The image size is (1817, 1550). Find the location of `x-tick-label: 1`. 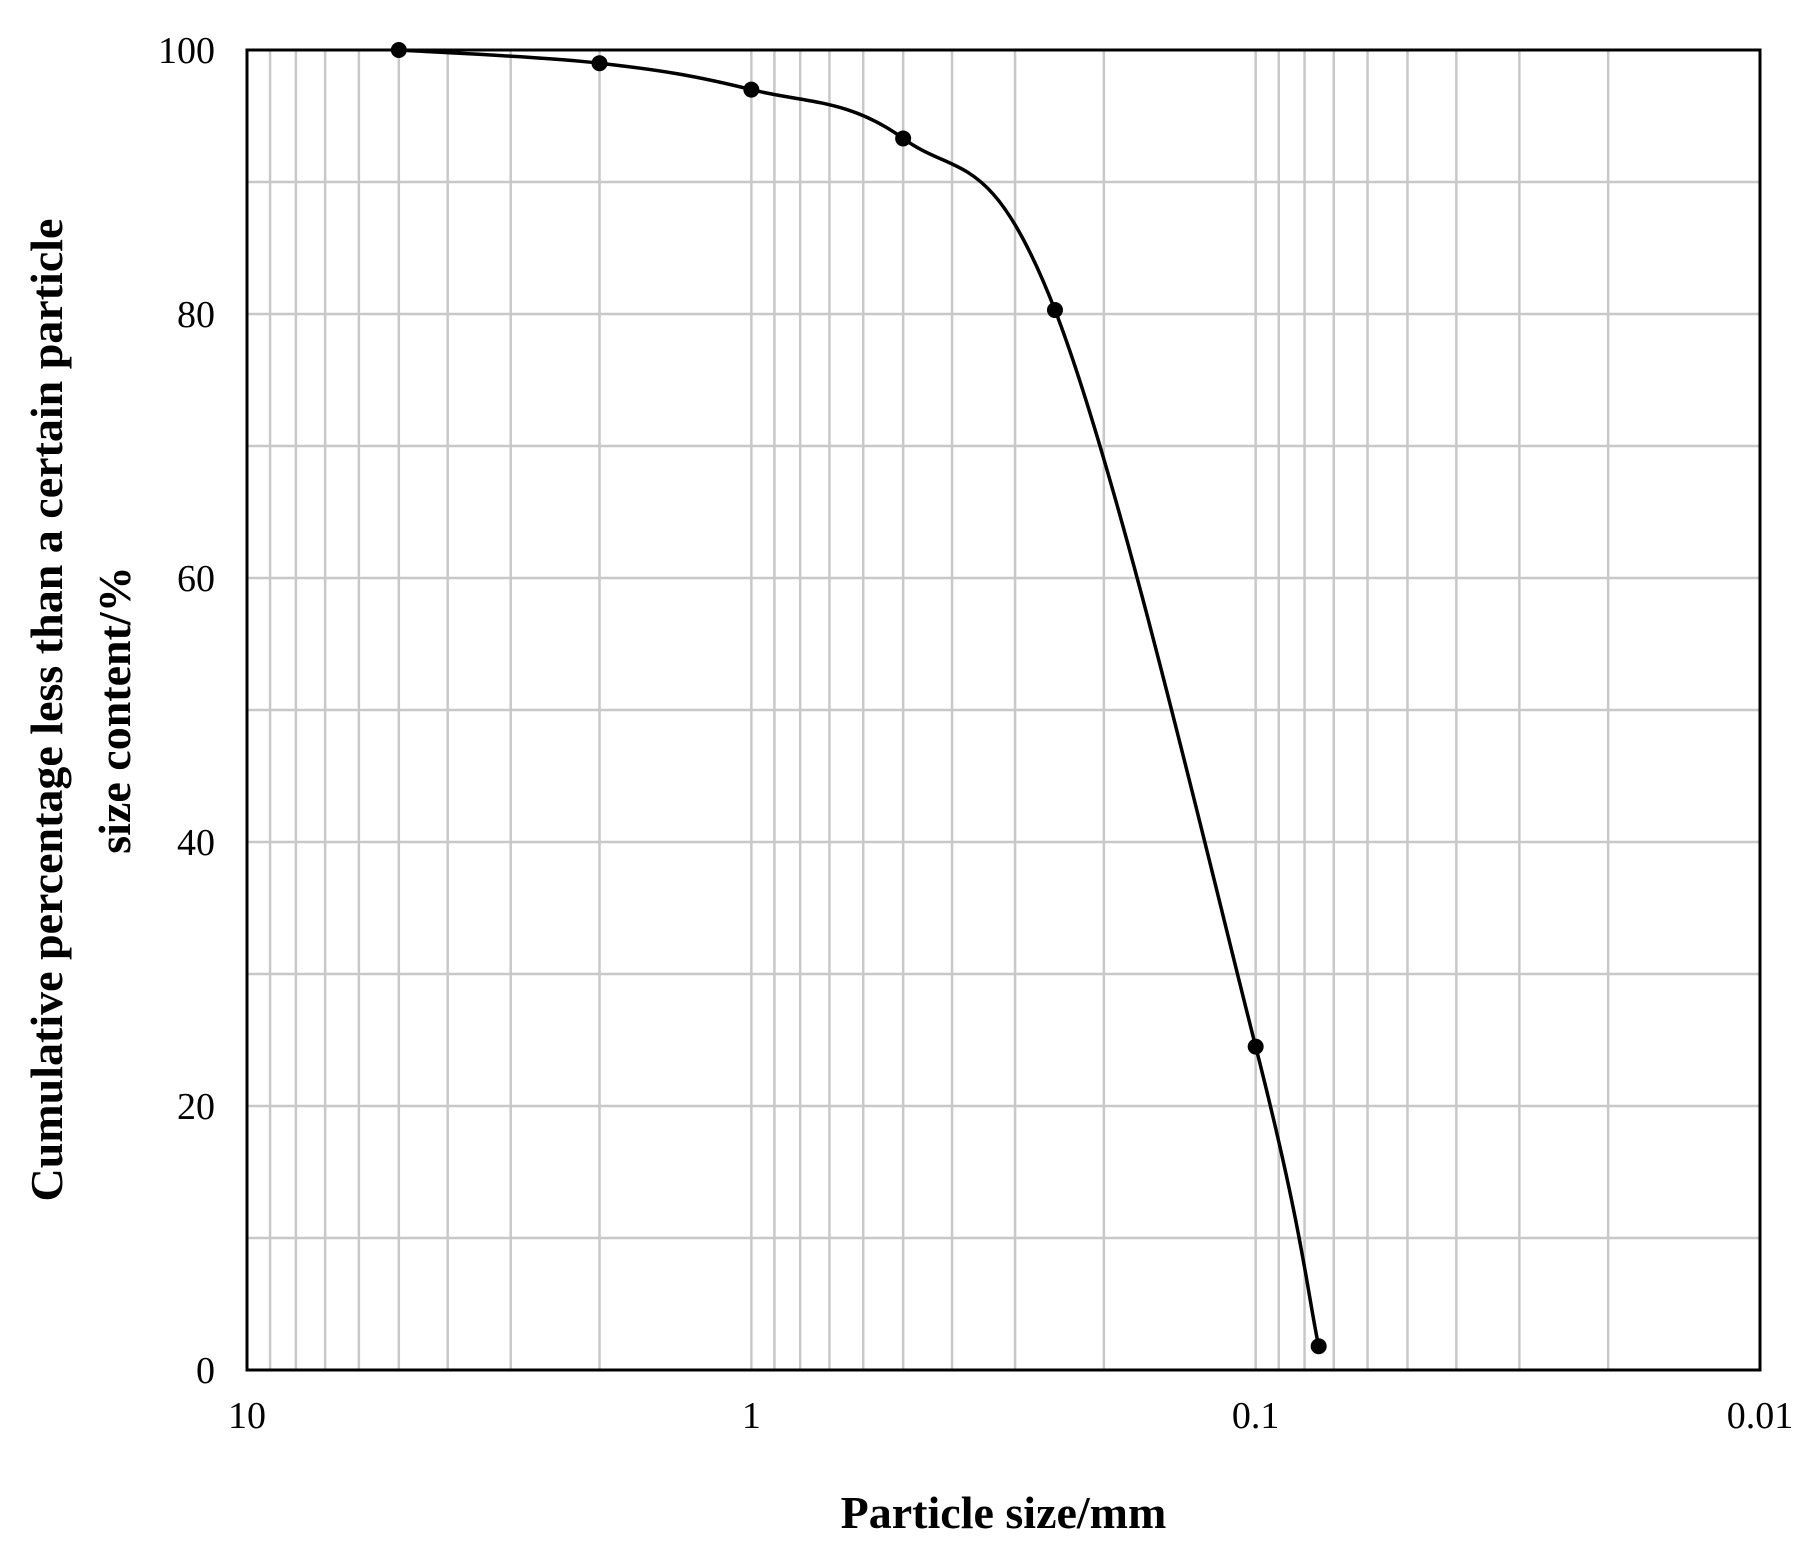

x-tick-label: 1 is located at coordinates (751, 1416).